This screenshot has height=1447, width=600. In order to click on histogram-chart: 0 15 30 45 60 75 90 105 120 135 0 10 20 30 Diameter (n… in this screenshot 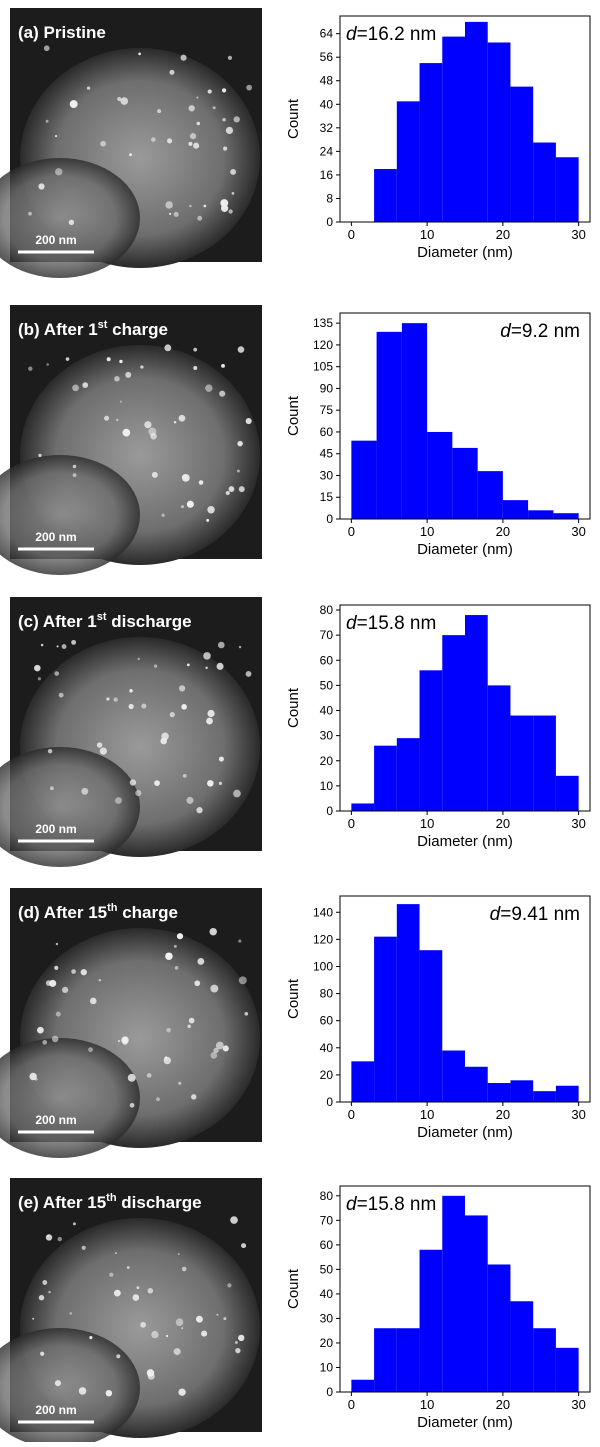, I will do `click(438, 435)`.